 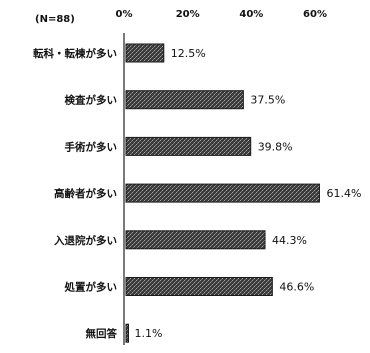 What do you see at coordinates (275, 146) in the screenshot?
I see `value-label: 39.8%` at bounding box center [275, 146].